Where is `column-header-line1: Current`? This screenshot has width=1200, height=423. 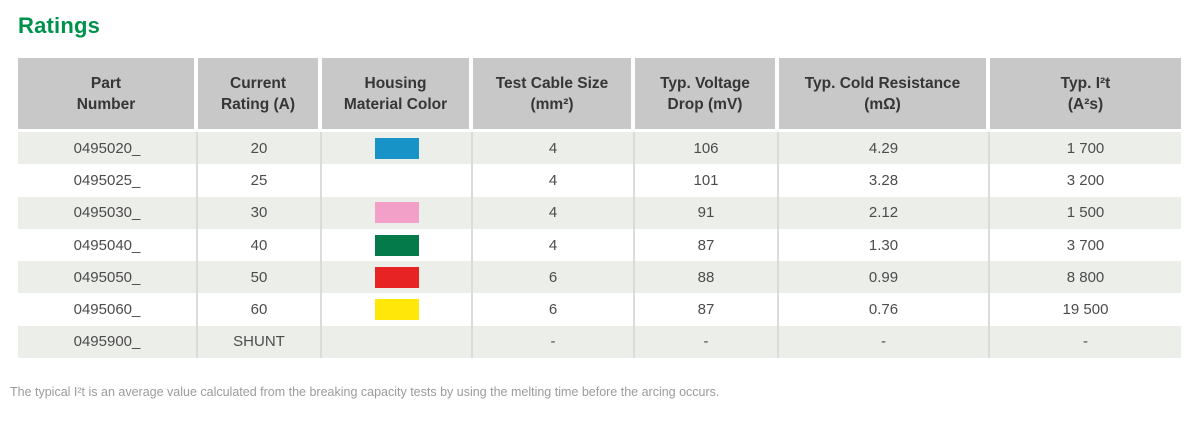
column-header-line1: Current is located at coordinates (258, 83).